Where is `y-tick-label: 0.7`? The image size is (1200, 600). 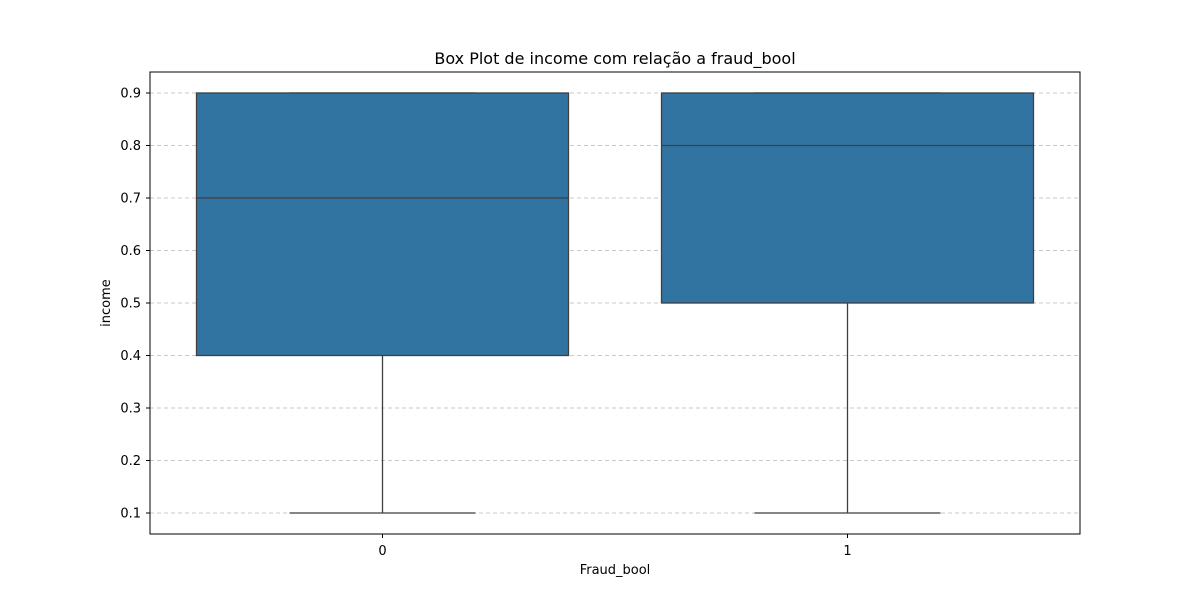
y-tick-label: 0.7 is located at coordinates (130, 199).